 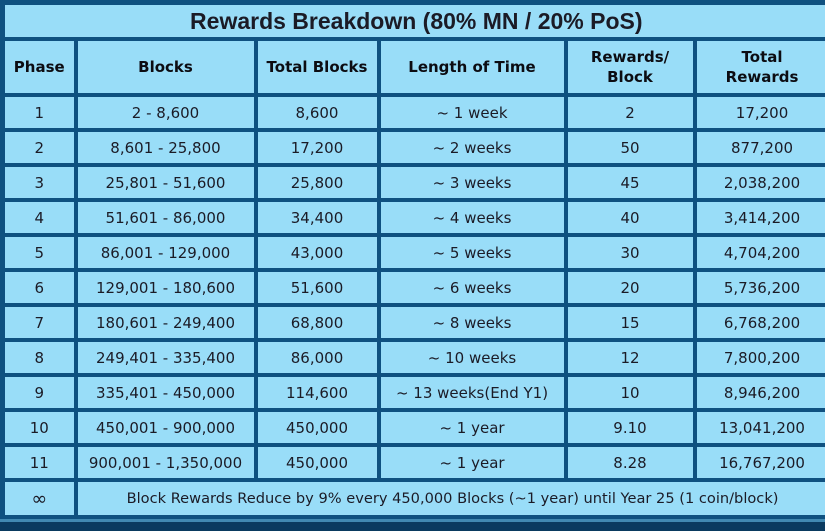 I want to click on cell-rewards-per-block: 15, so click(x=630, y=322).